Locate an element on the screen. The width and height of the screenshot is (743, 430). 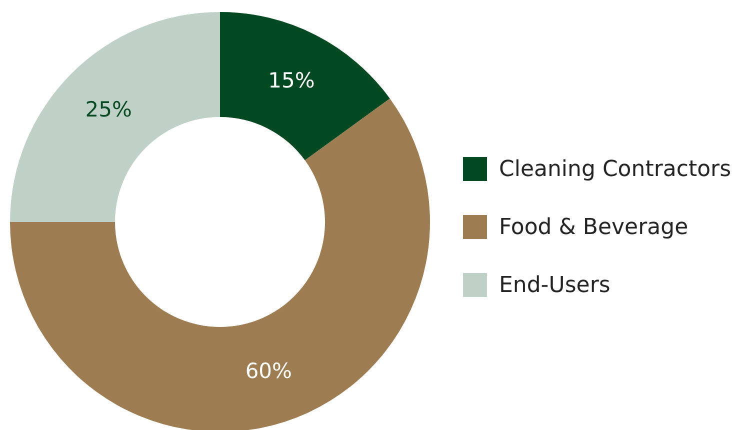
data-label: 15% is located at coordinates (291, 80).